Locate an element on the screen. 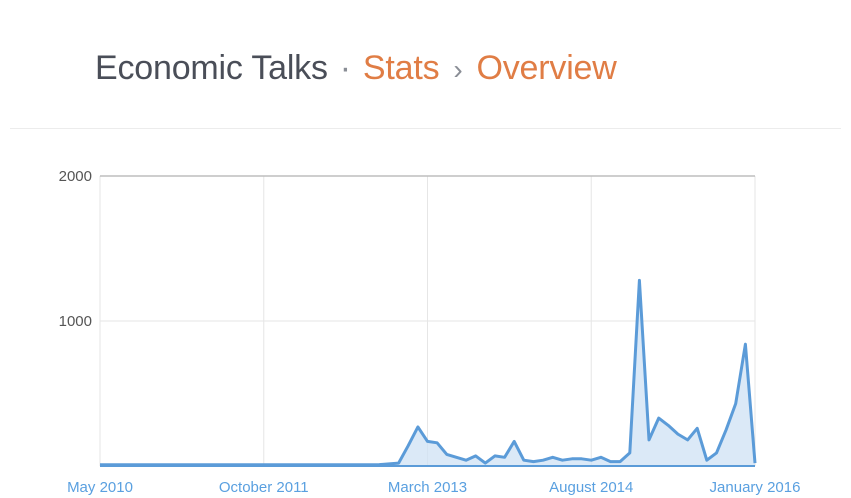  header-divider is located at coordinates (425, 128).